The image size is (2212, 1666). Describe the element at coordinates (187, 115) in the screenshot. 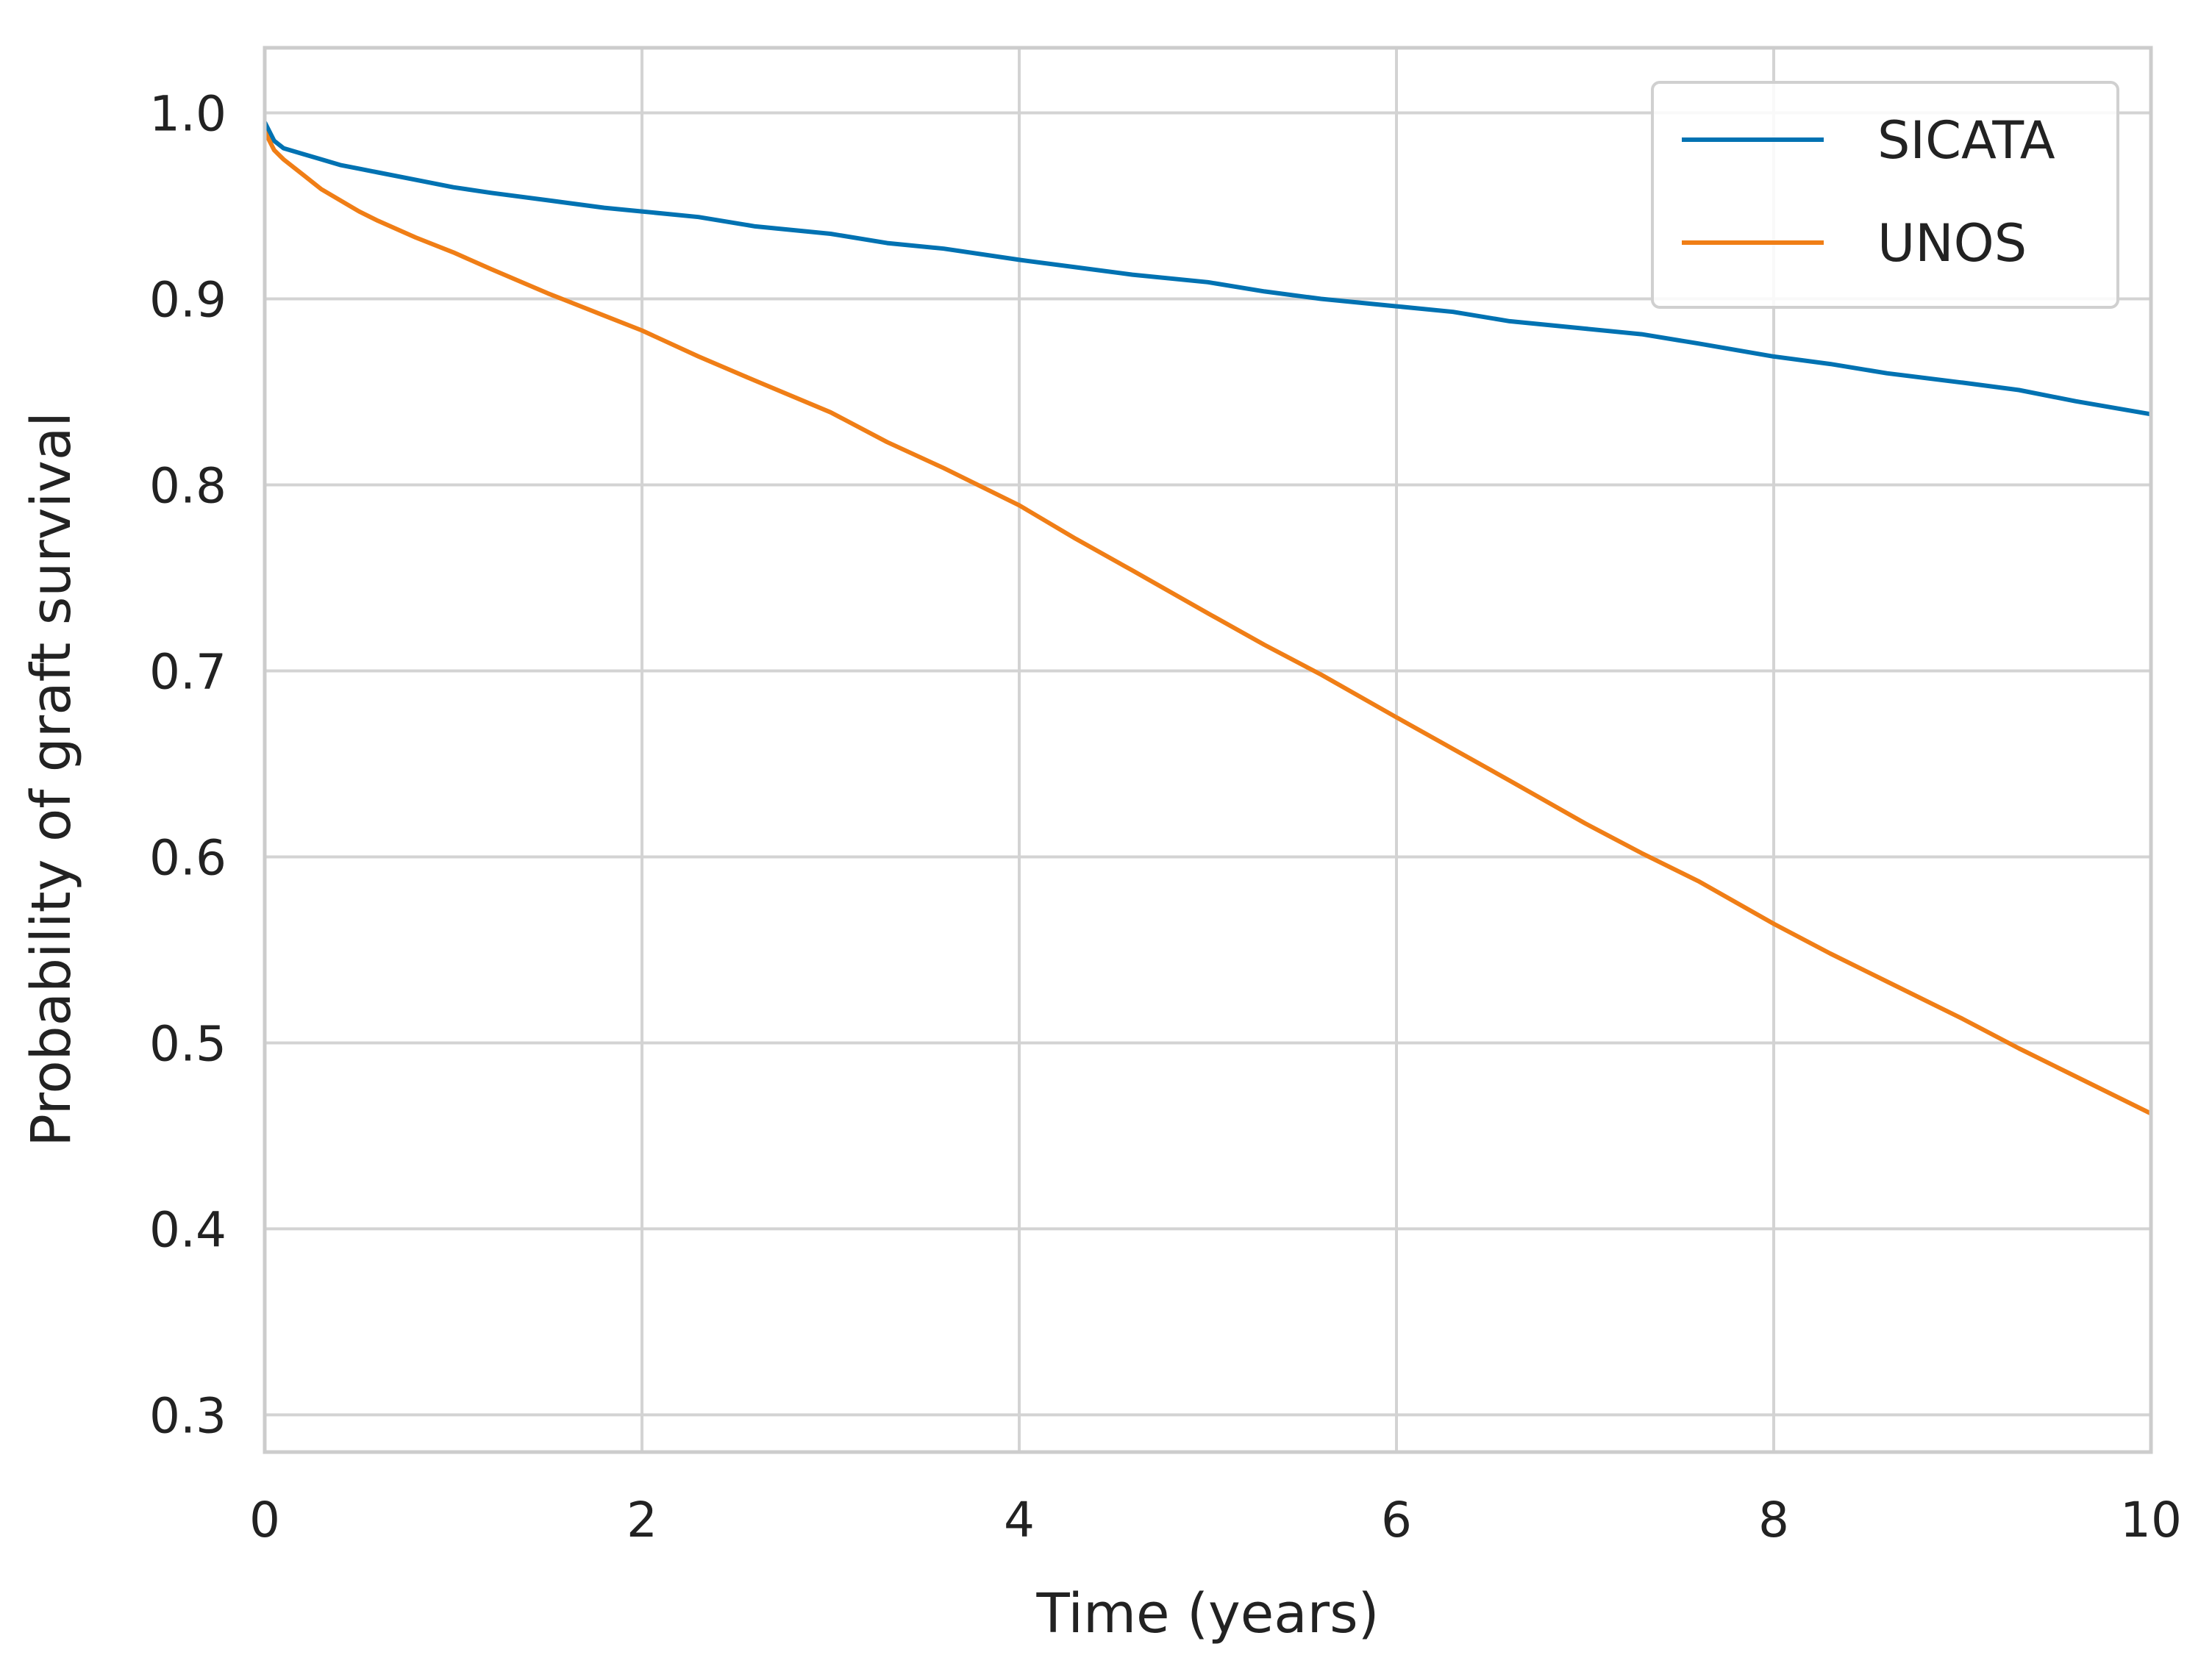

I see `y-tick-label: 1.0` at that location.